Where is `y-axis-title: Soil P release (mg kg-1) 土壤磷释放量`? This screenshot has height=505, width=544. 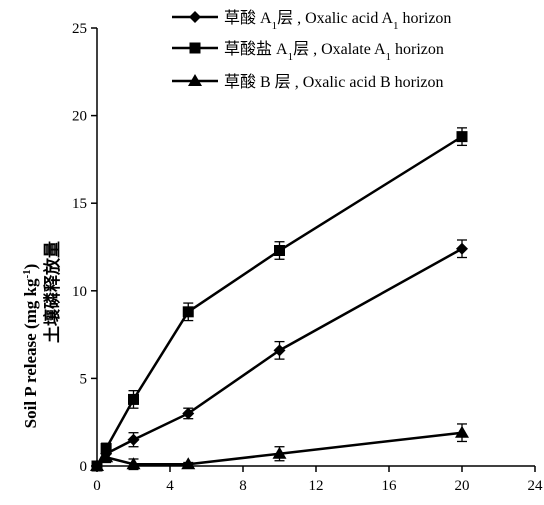 y-axis-title: Soil P release (mg kg-1) 土壤磷释放量 is located at coordinates (41, 334).